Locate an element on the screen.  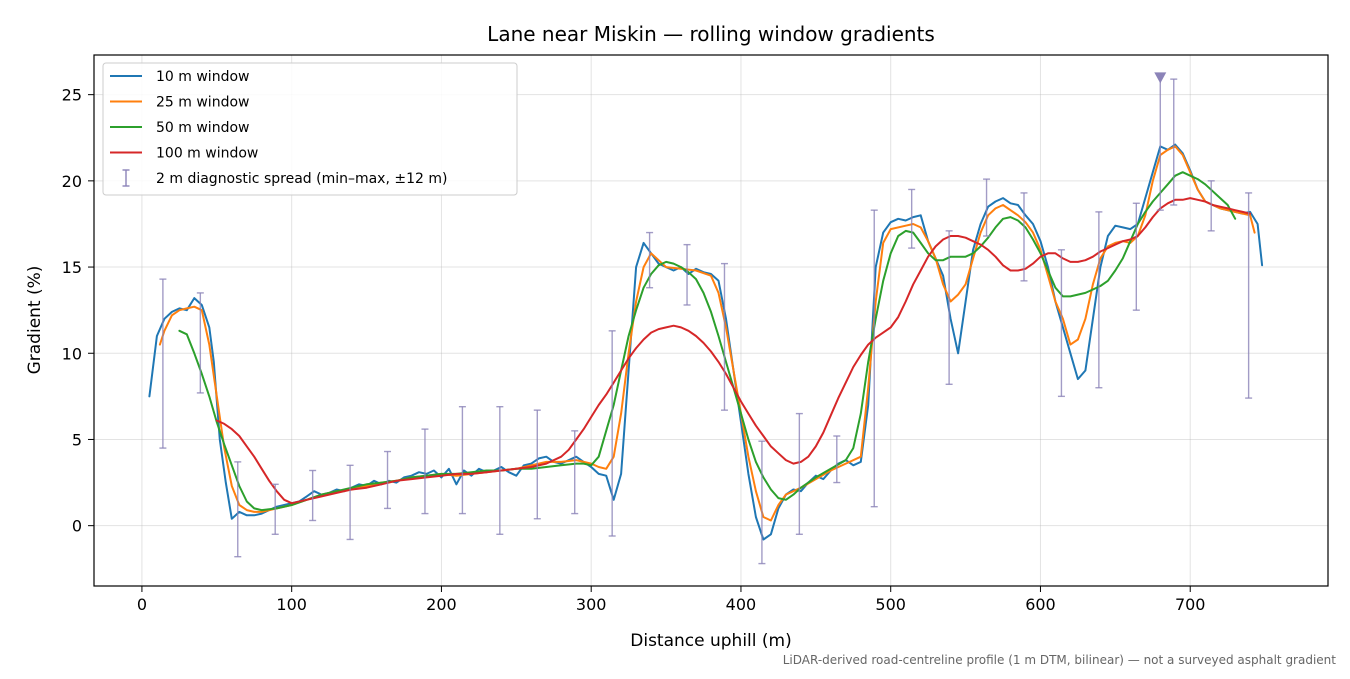
y-tick-label: 10 is located at coordinates (72, 353).